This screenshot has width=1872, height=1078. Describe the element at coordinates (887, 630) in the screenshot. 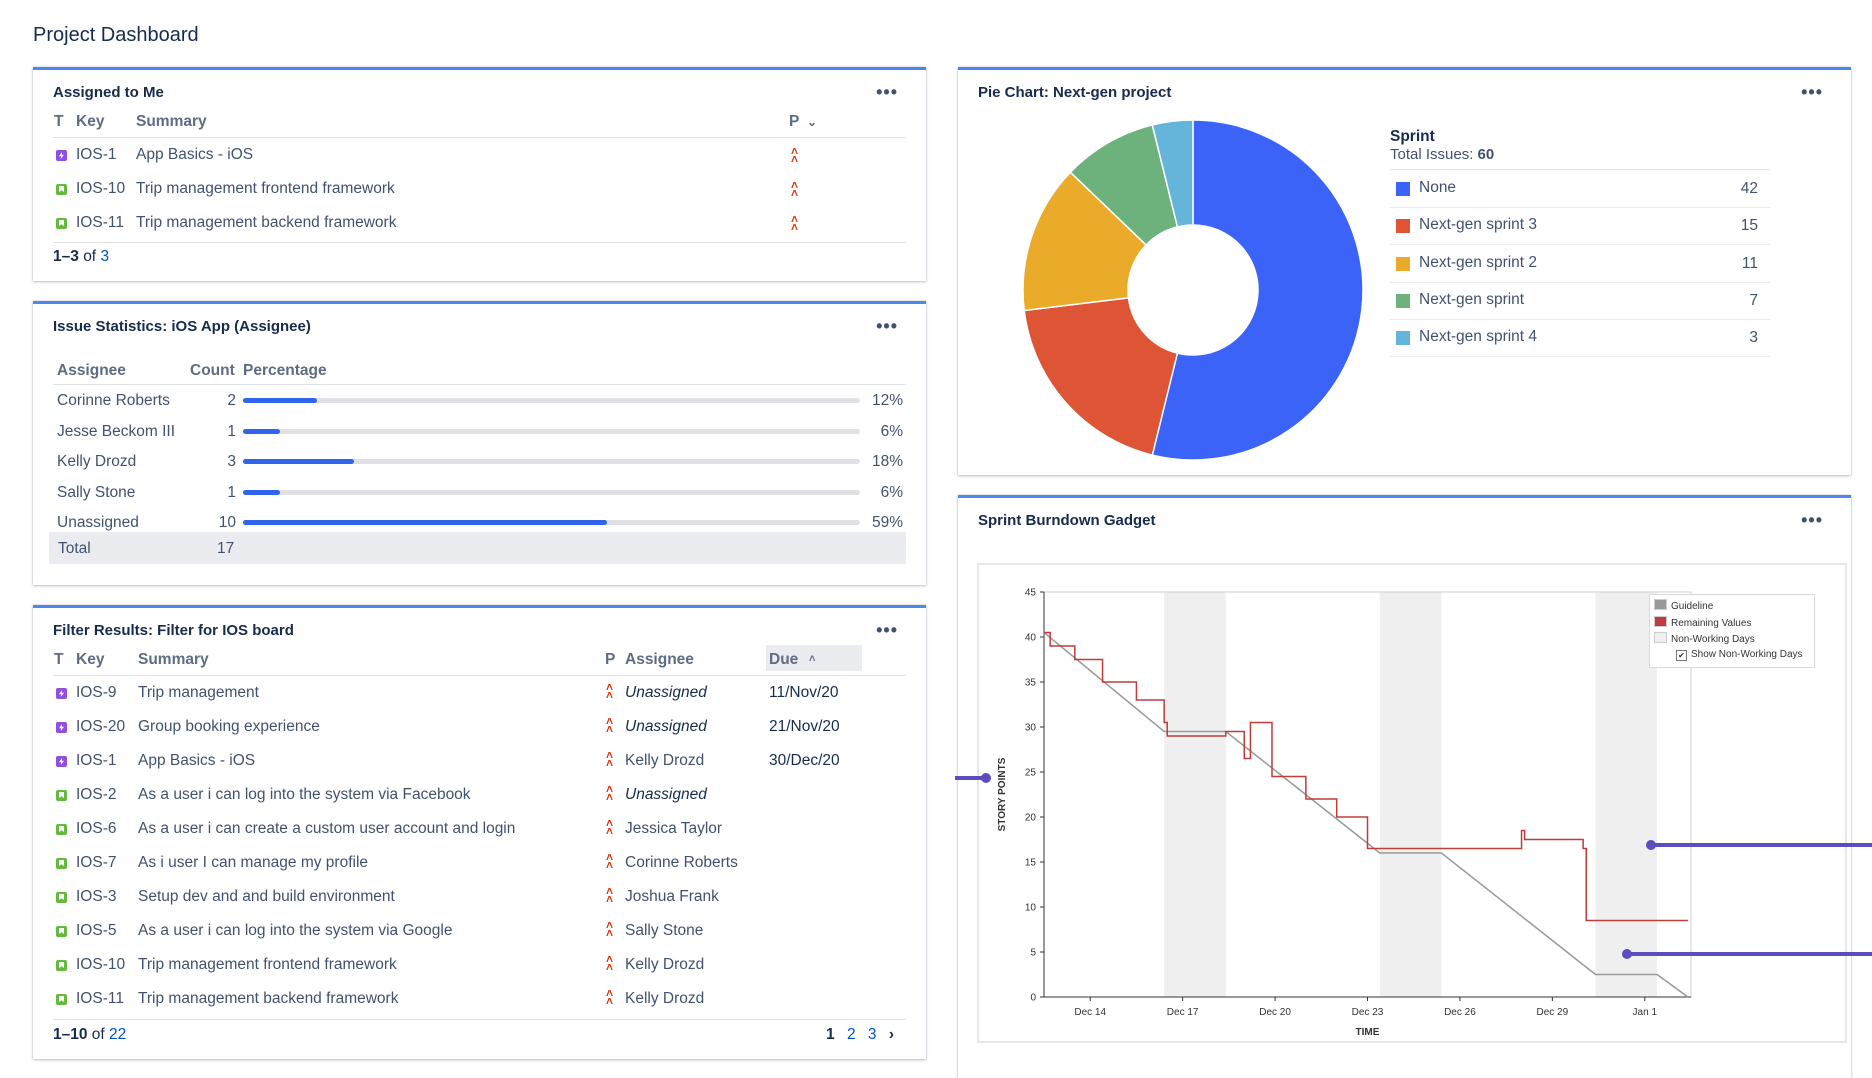

I see `filter-menu-button: •••` at that location.